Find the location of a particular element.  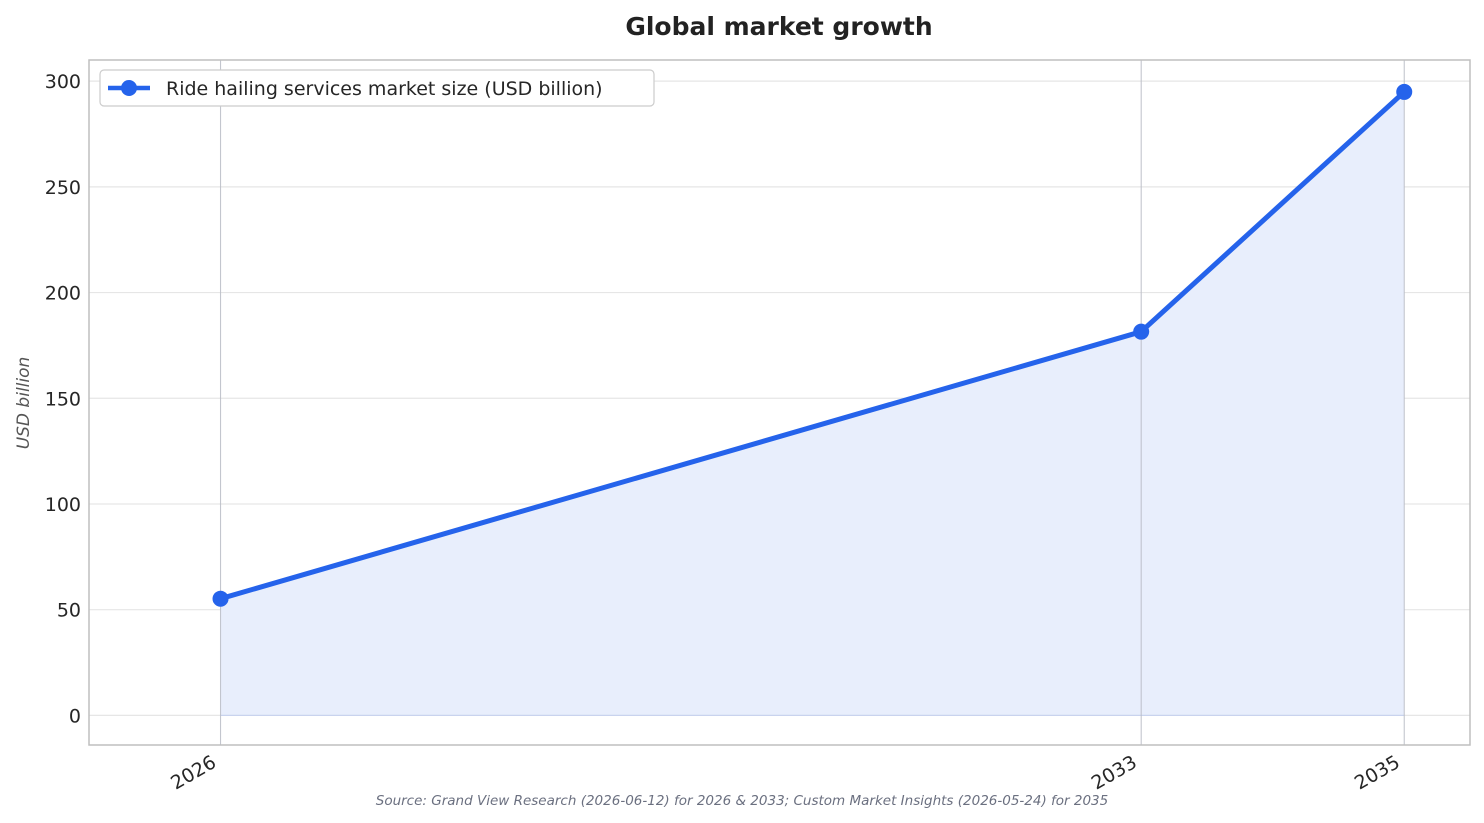

x-tick-label: 2035 is located at coordinates (1377, 772).